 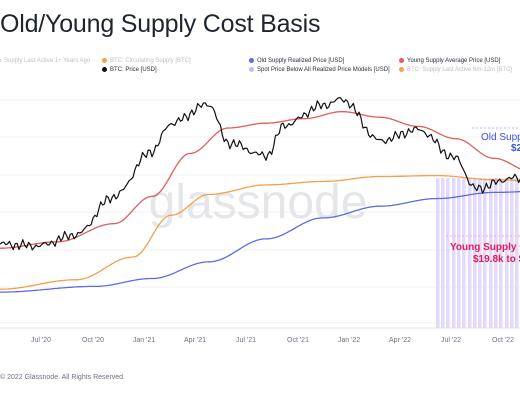 What do you see at coordinates (144, 340) in the screenshot?
I see `x-tick-label: Jan '21` at bounding box center [144, 340].